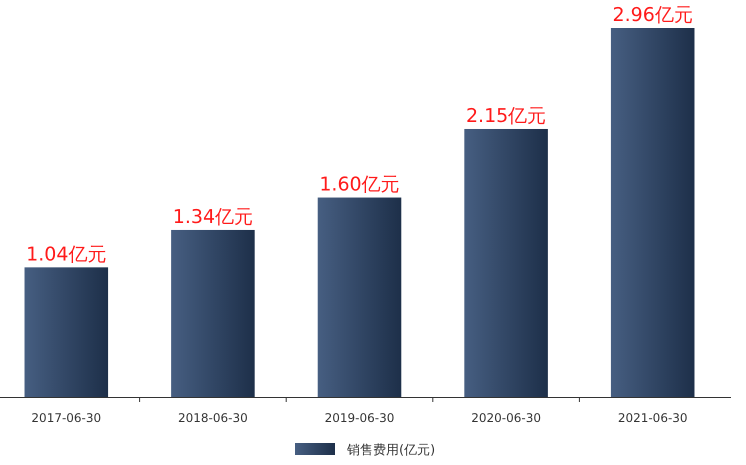 The height and width of the screenshot is (465, 746). Describe the element at coordinates (213, 418) in the screenshot. I see `x-tick-label: 2018-06-30` at that location.